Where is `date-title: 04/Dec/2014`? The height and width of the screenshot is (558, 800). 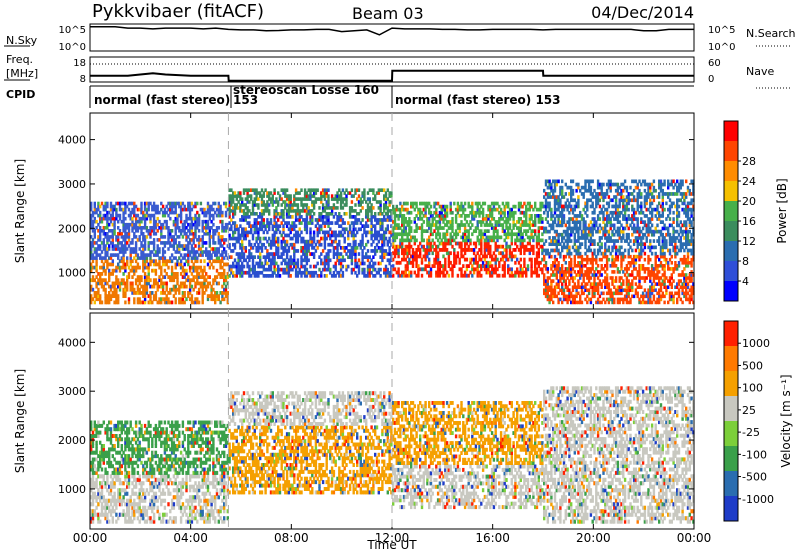
date-title: 04/Dec/2014 is located at coordinates (642, 12).